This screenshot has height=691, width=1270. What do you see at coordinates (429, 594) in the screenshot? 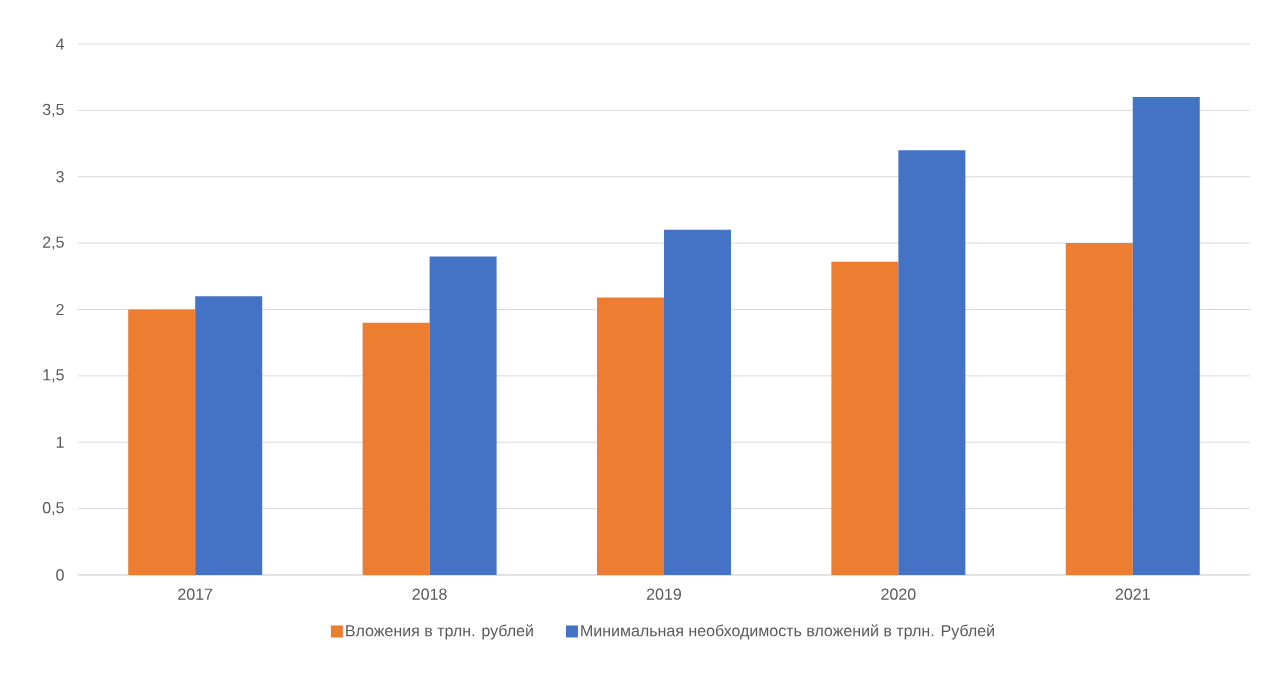
I see `x-tick-label: 2018` at bounding box center [429, 594].